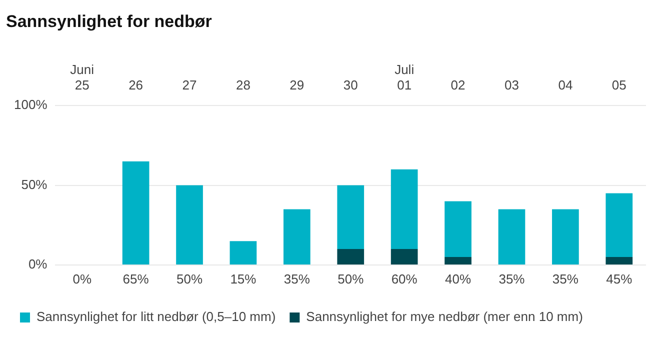  I want to click on x-tick-label: 27, so click(189, 84).